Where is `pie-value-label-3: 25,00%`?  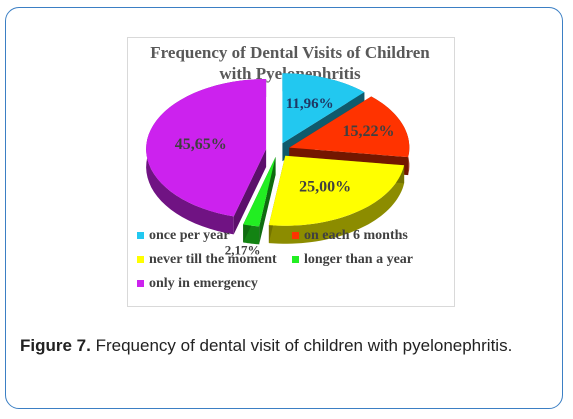 pie-value-label-3: 25,00% is located at coordinates (325, 186).